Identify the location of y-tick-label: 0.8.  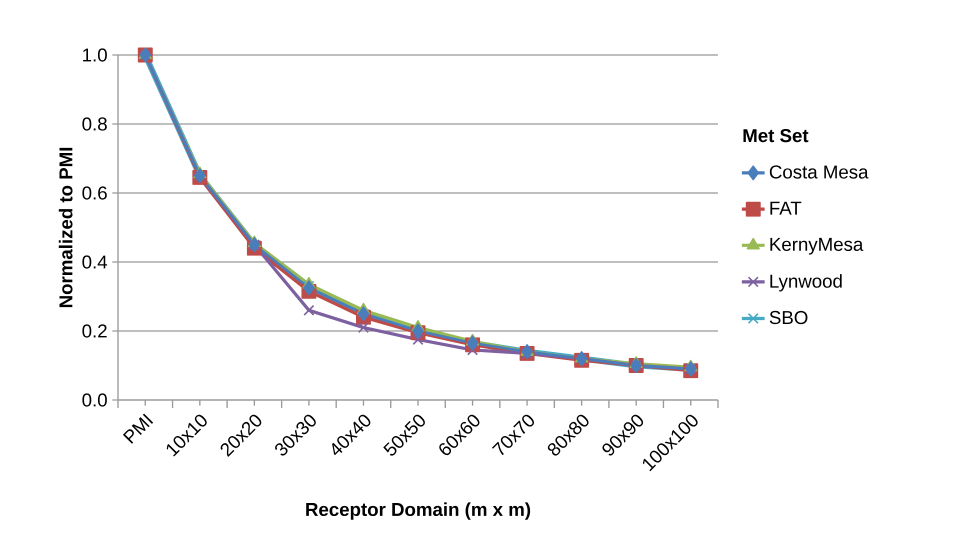
(94, 124).